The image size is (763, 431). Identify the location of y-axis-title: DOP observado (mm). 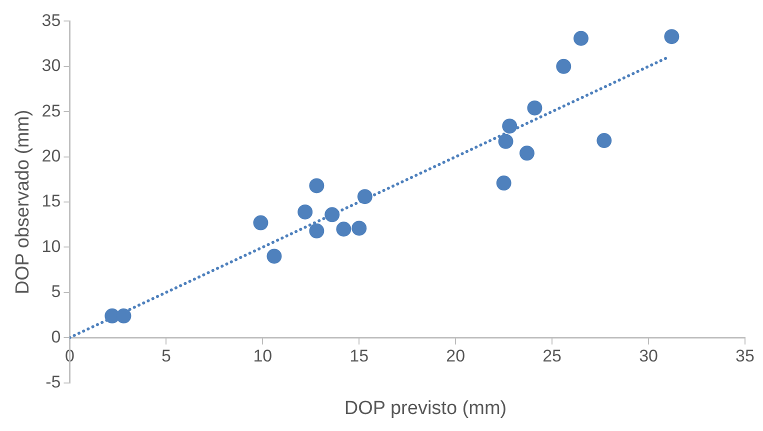
(23, 202).